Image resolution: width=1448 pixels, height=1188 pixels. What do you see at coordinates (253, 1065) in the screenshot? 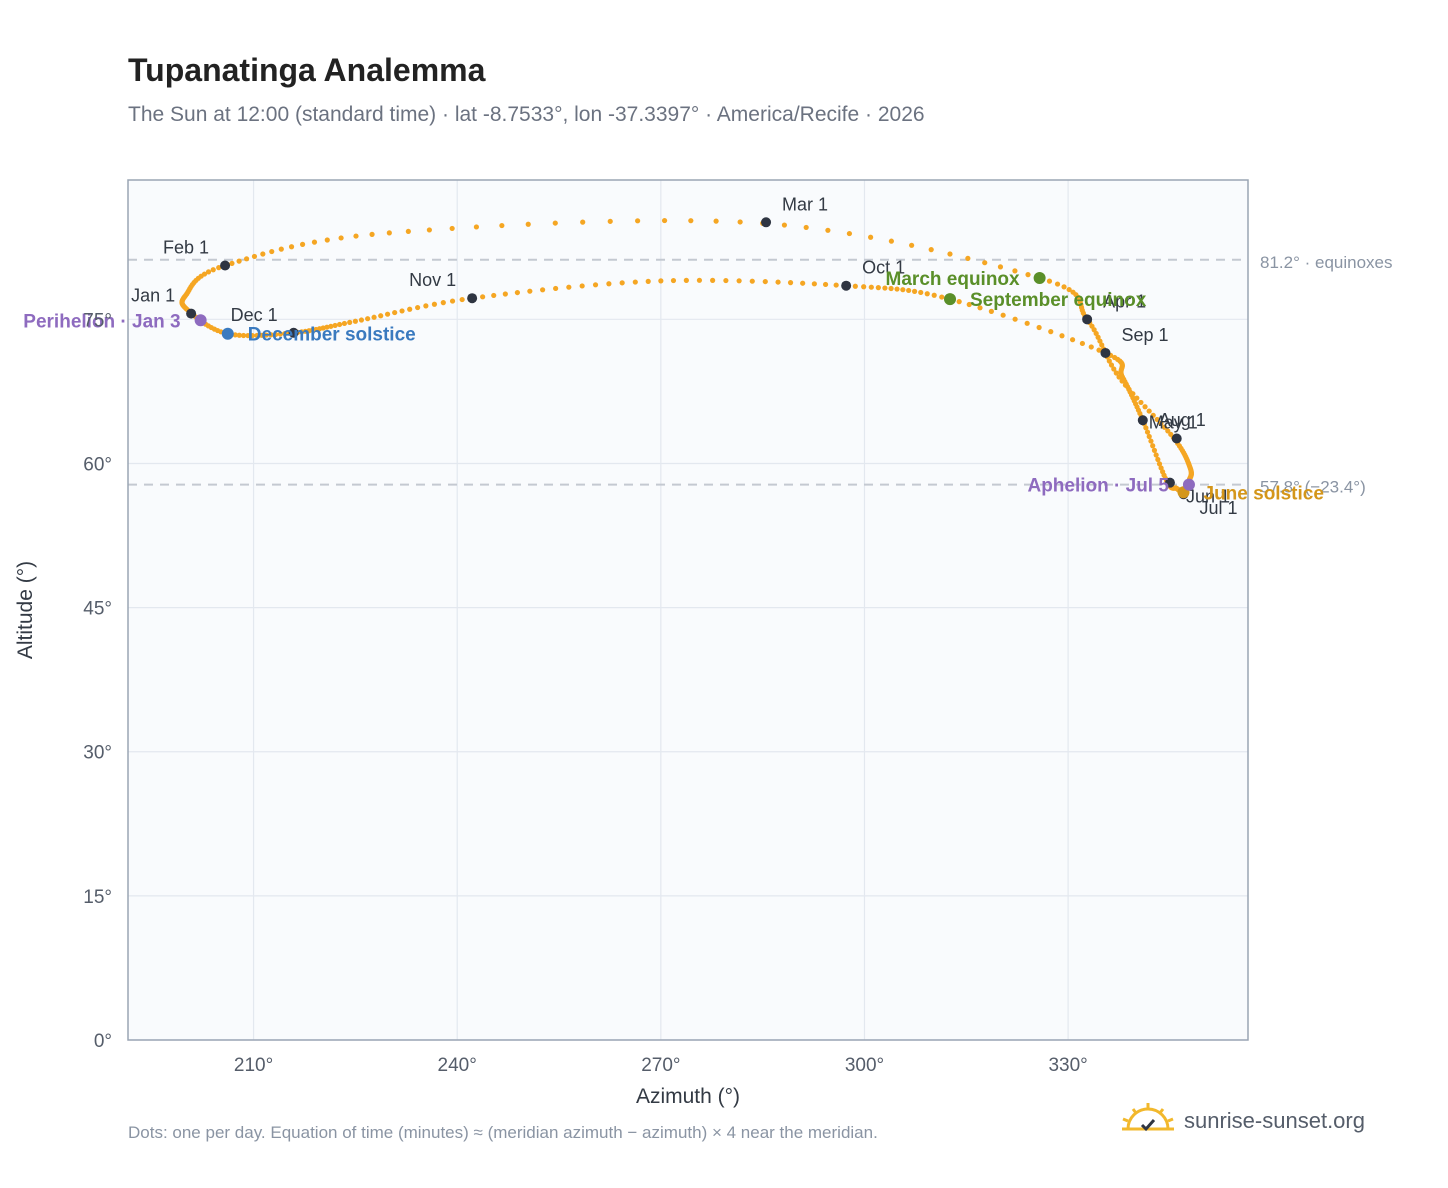
I see `x-tick-label: 210°` at bounding box center [253, 1065].